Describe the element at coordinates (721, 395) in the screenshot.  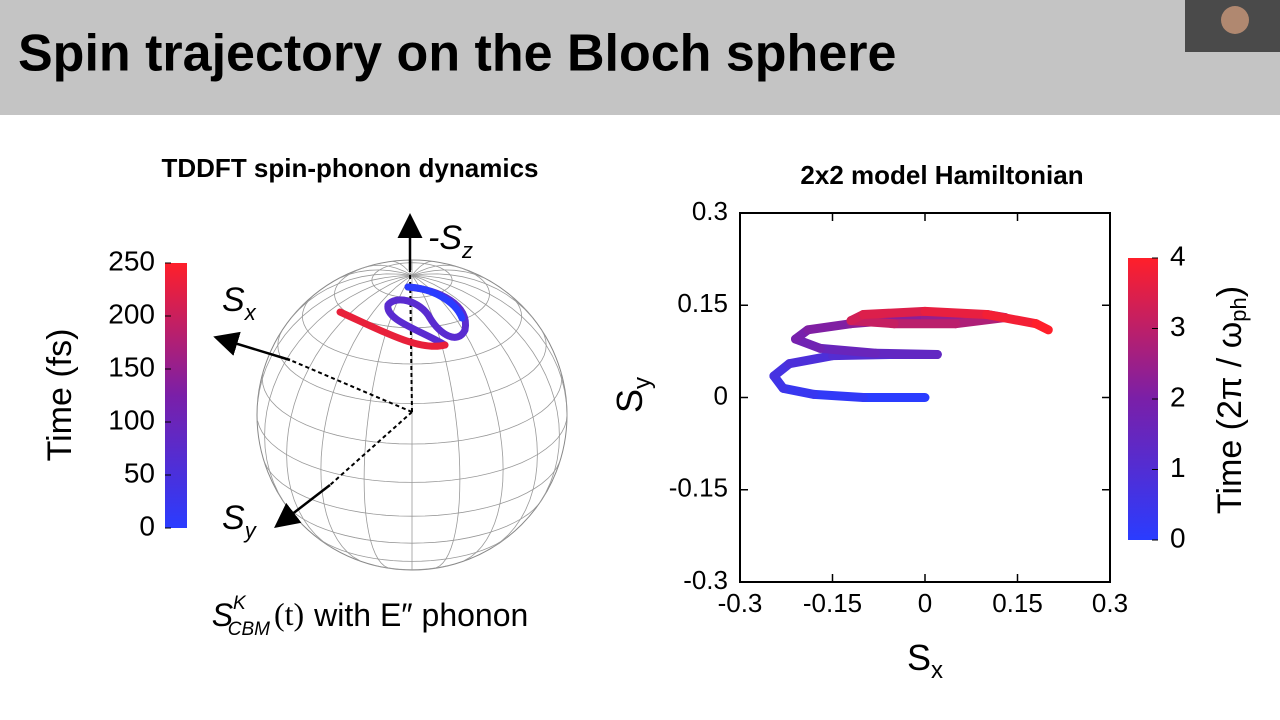
I see `y-tick-label: 0` at that location.